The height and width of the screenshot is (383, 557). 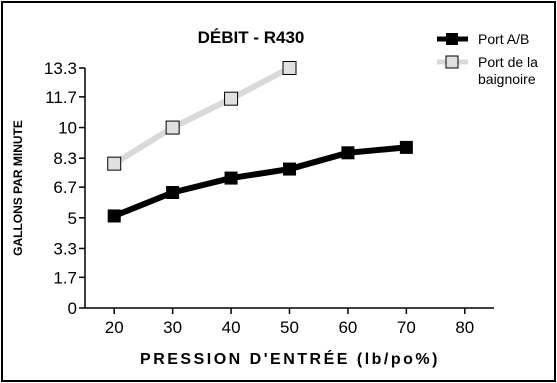 I want to click on x-axis-label: PRESSION D'ENTRÉE (lb/po%), so click(x=290, y=358).